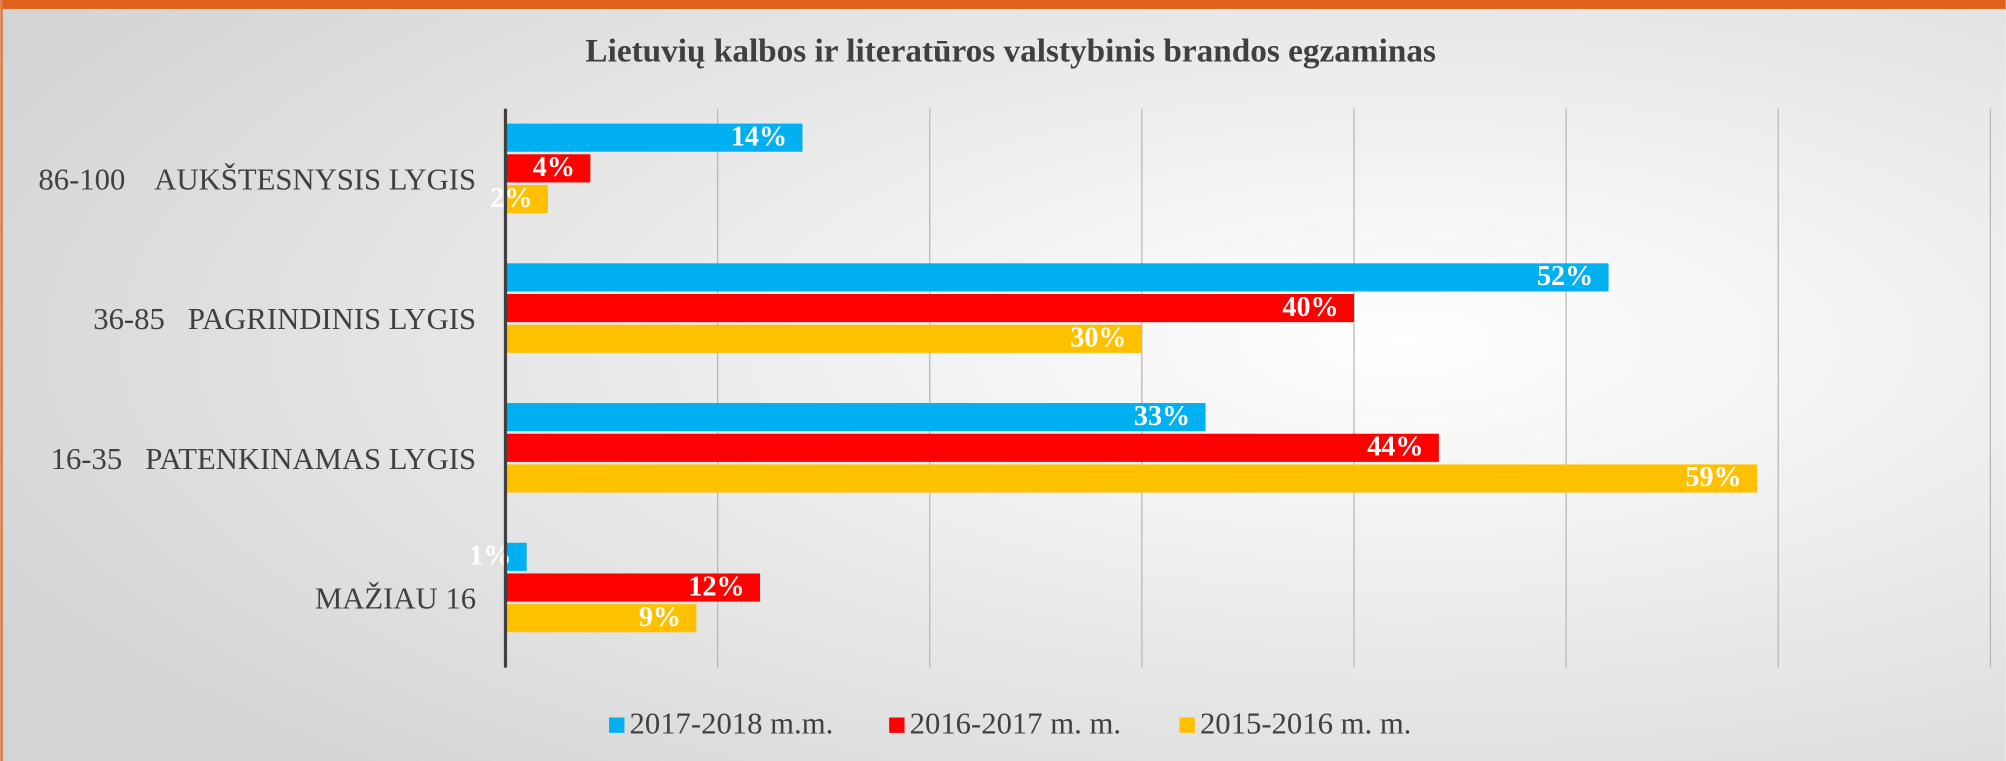 Image resolution: width=2006 pixels, height=761 pixels. What do you see at coordinates (759, 136) in the screenshot?
I see `data-label: 14%` at bounding box center [759, 136].